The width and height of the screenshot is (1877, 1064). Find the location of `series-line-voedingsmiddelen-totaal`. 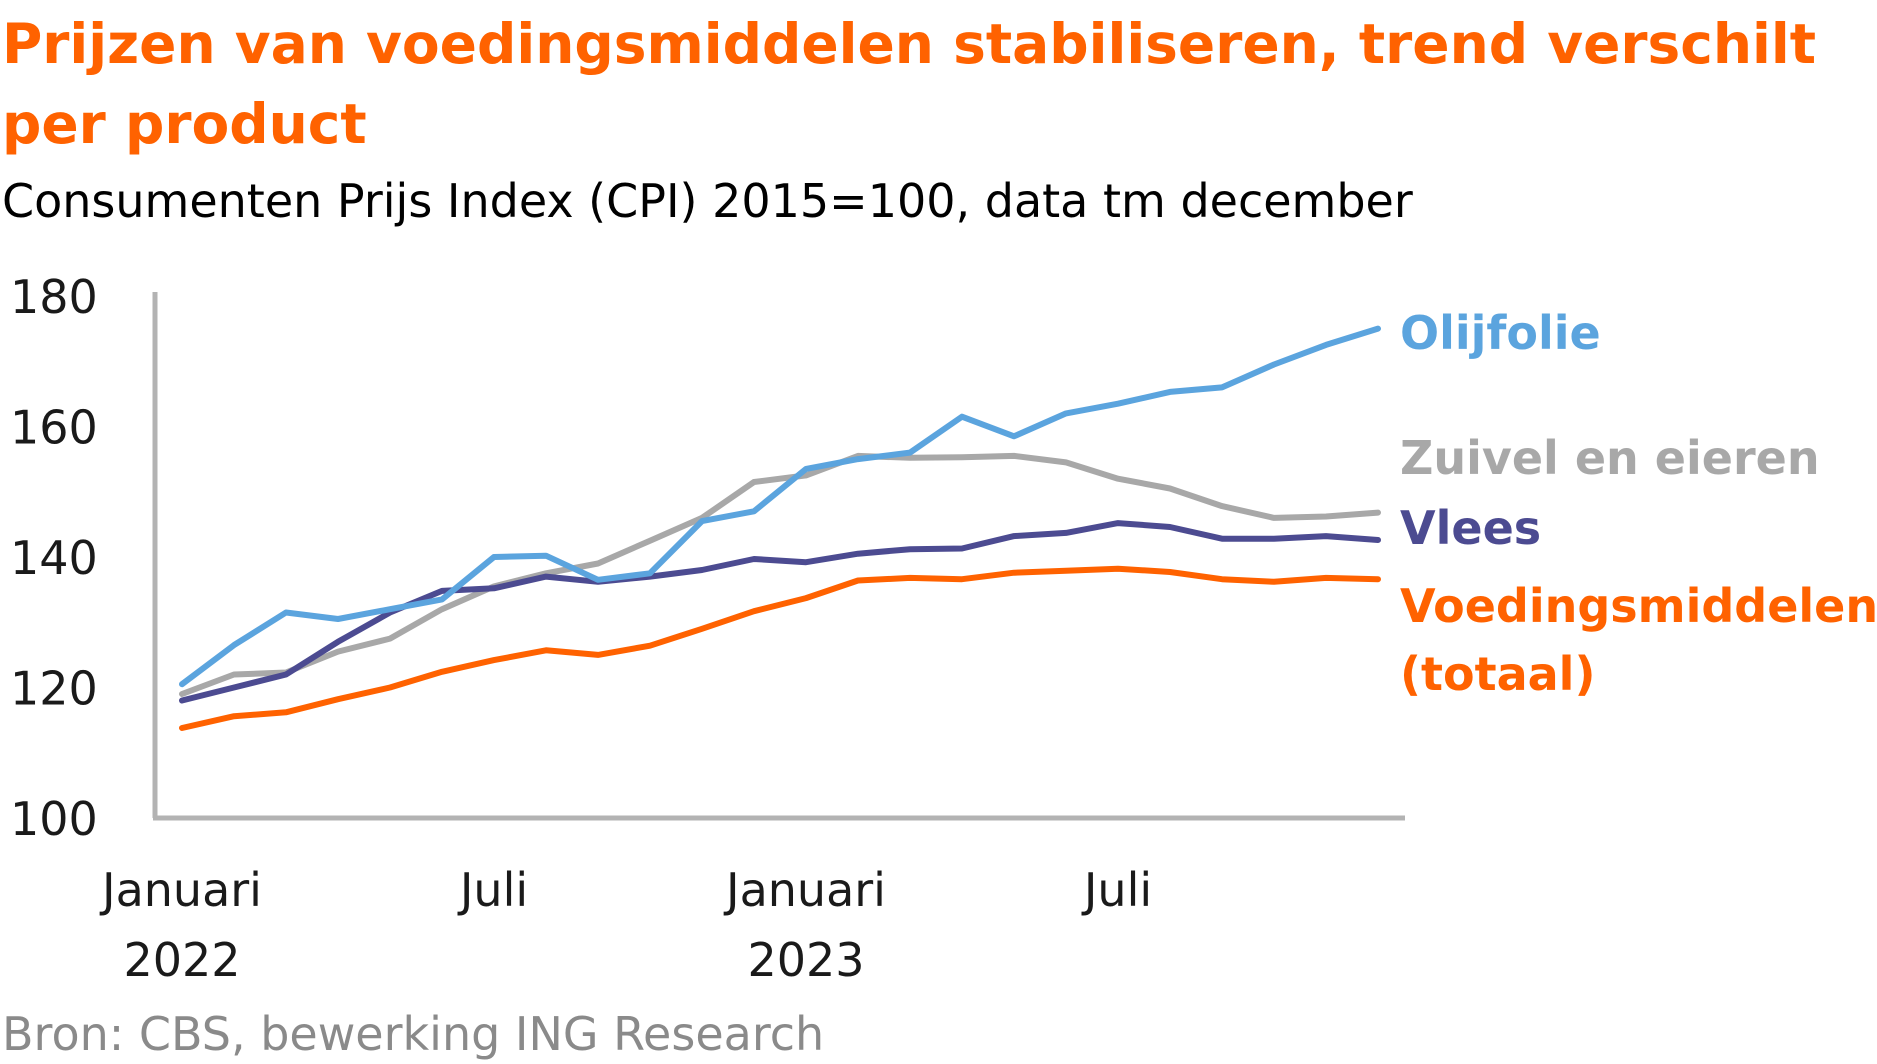

series-line-voedingsmiddelen-totaal is located at coordinates (780, 648).